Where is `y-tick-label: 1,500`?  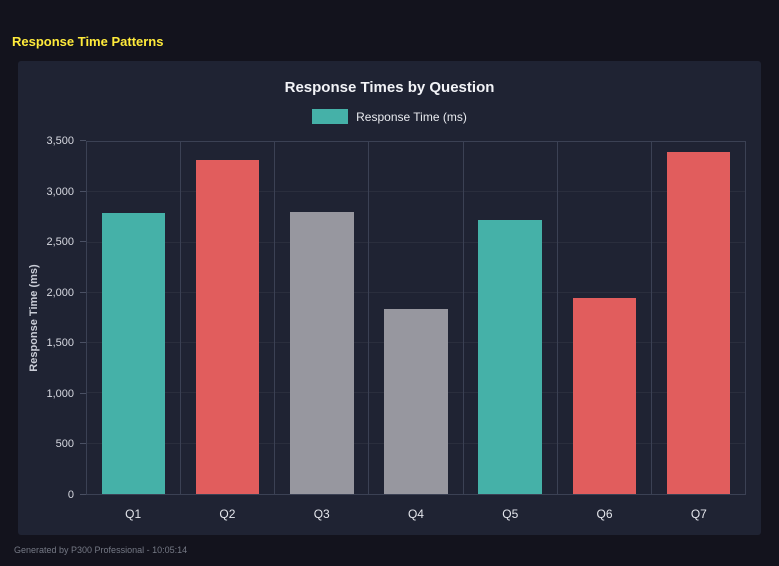
y-tick-label: 1,500 is located at coordinates (60, 343).